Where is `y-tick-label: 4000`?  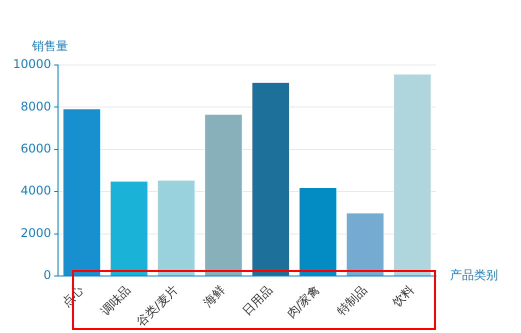 y-tick-label: 4000 is located at coordinates (36, 191).